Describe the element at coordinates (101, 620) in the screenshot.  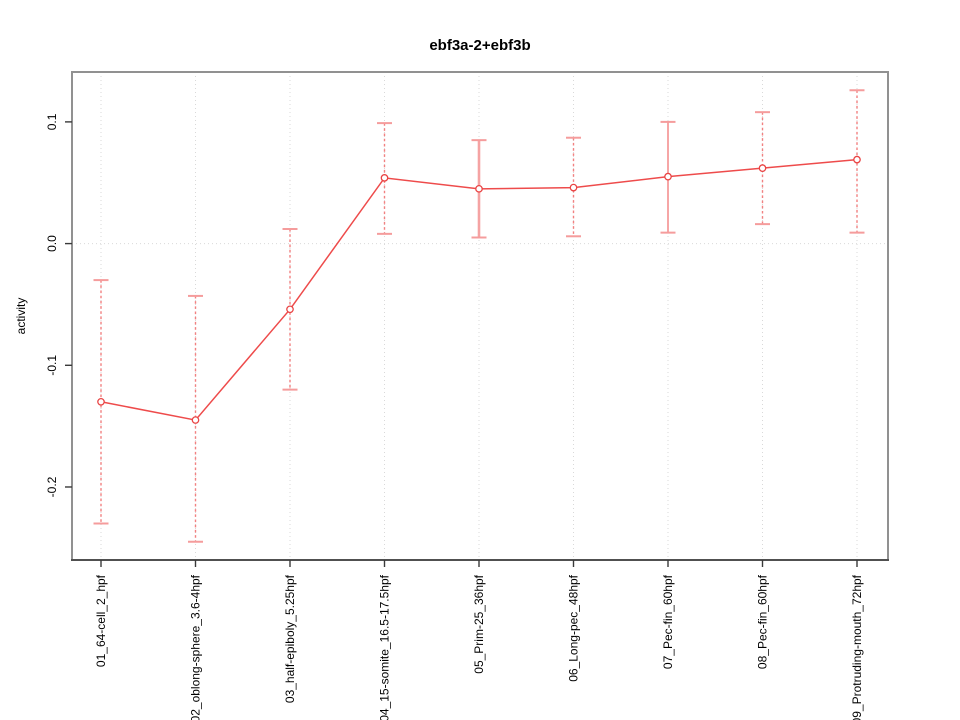
I see `x-tick-label: 01_64-cell_2_hpf` at that location.